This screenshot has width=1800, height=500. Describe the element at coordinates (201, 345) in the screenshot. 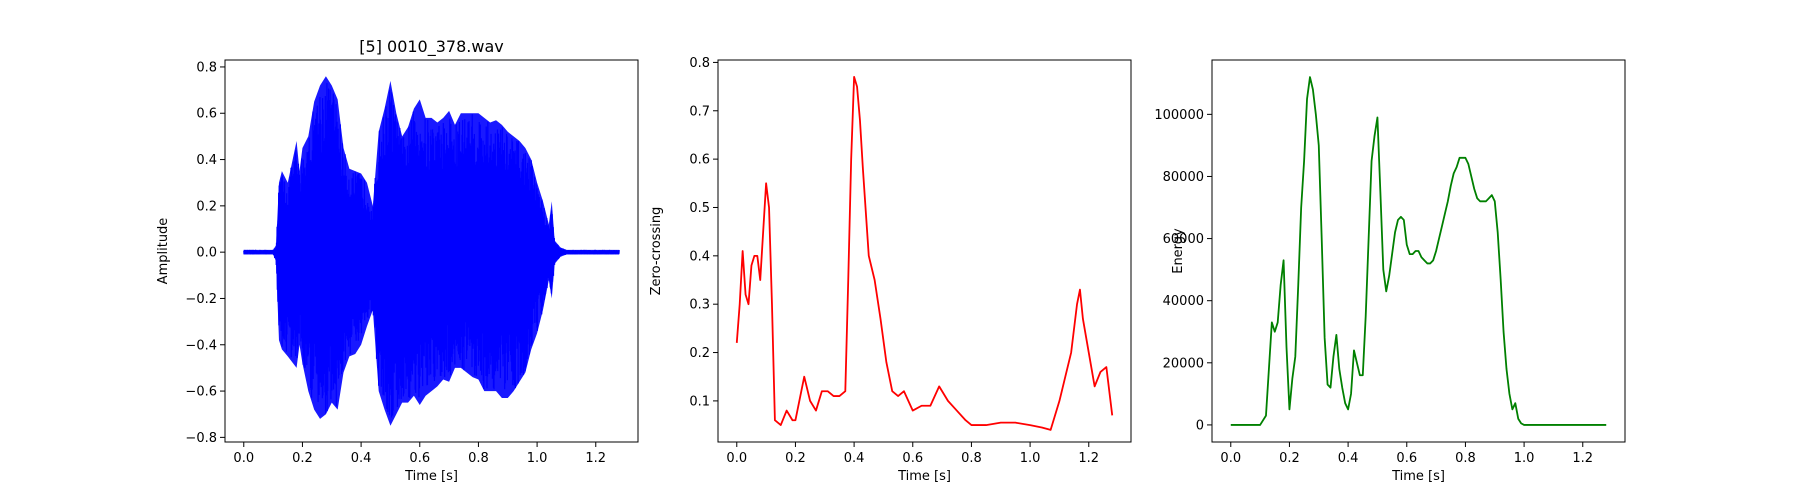

I see `y-tick-label: −0.4` at that location.